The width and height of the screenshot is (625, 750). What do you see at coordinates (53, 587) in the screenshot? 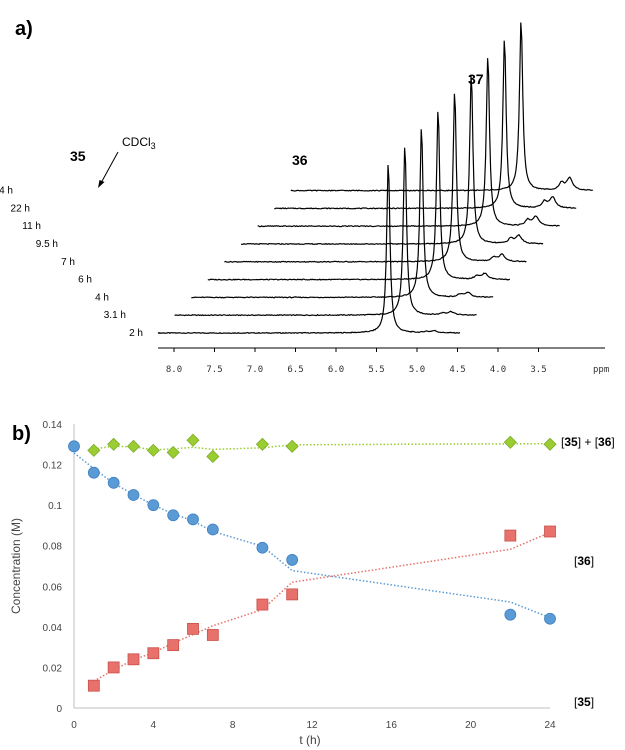
I see `y-tick-label: 0.06` at bounding box center [53, 587].